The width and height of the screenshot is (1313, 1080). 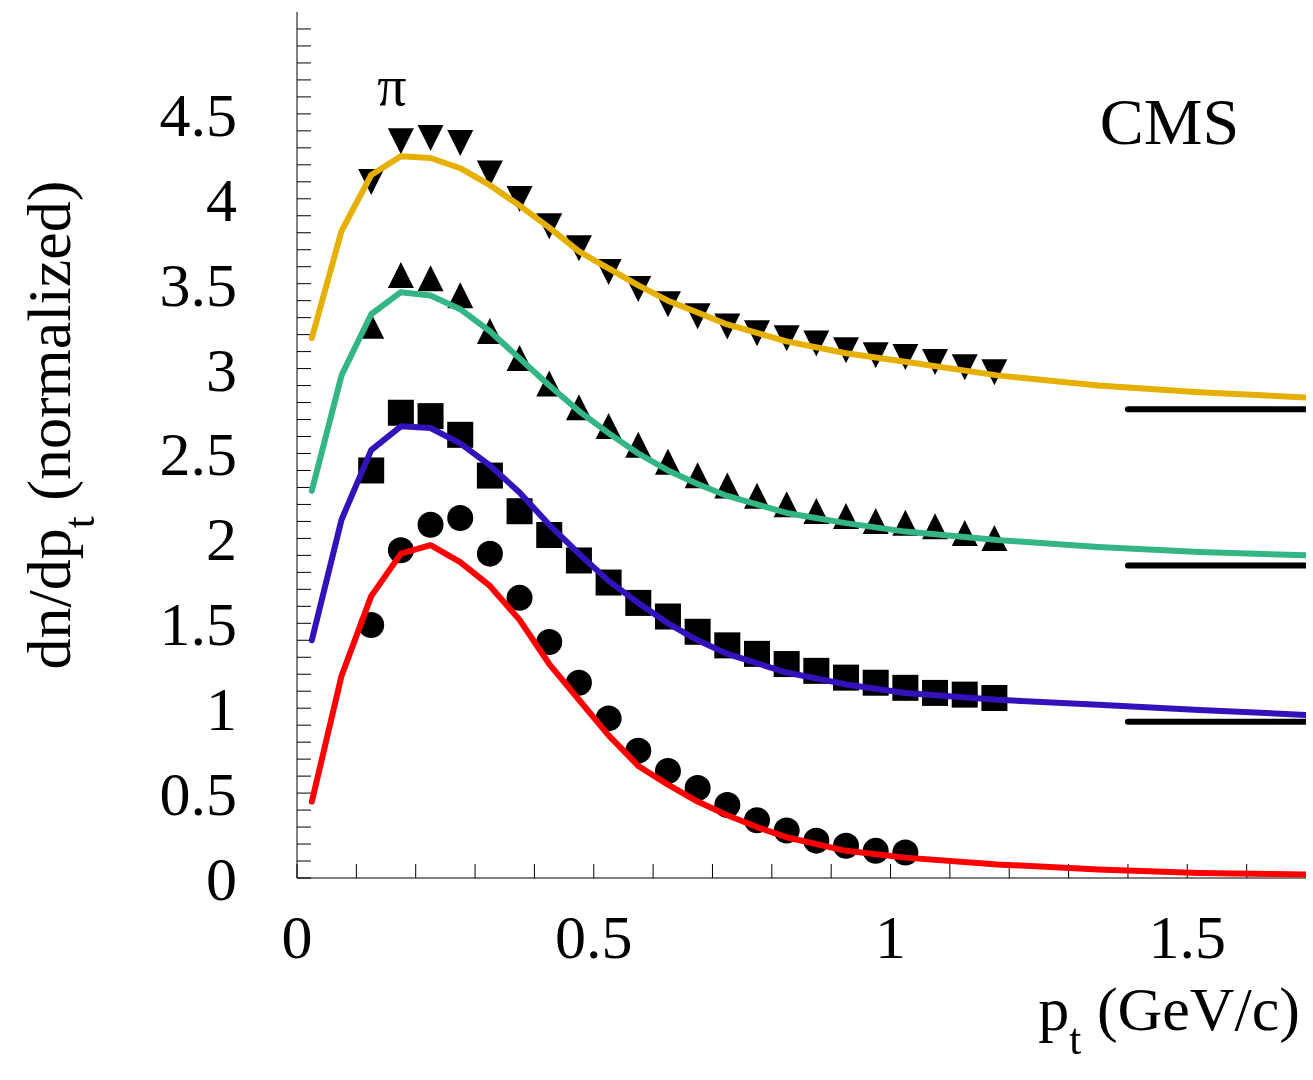 I want to click on y-tick-label: 2.5, so click(x=198, y=454).